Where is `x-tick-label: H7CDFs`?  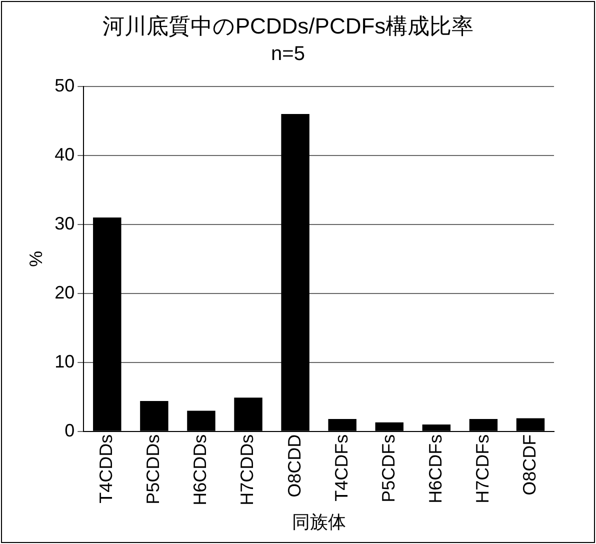
x-tick-label: H7CDFs is located at coordinates (482, 469).